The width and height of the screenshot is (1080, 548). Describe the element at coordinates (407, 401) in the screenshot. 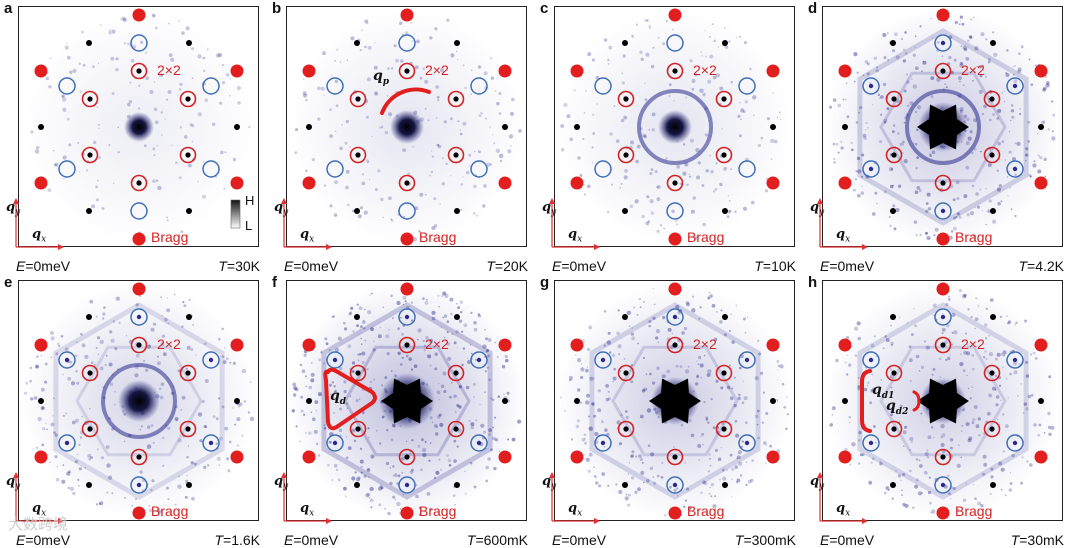

I see `hex-web` at that location.